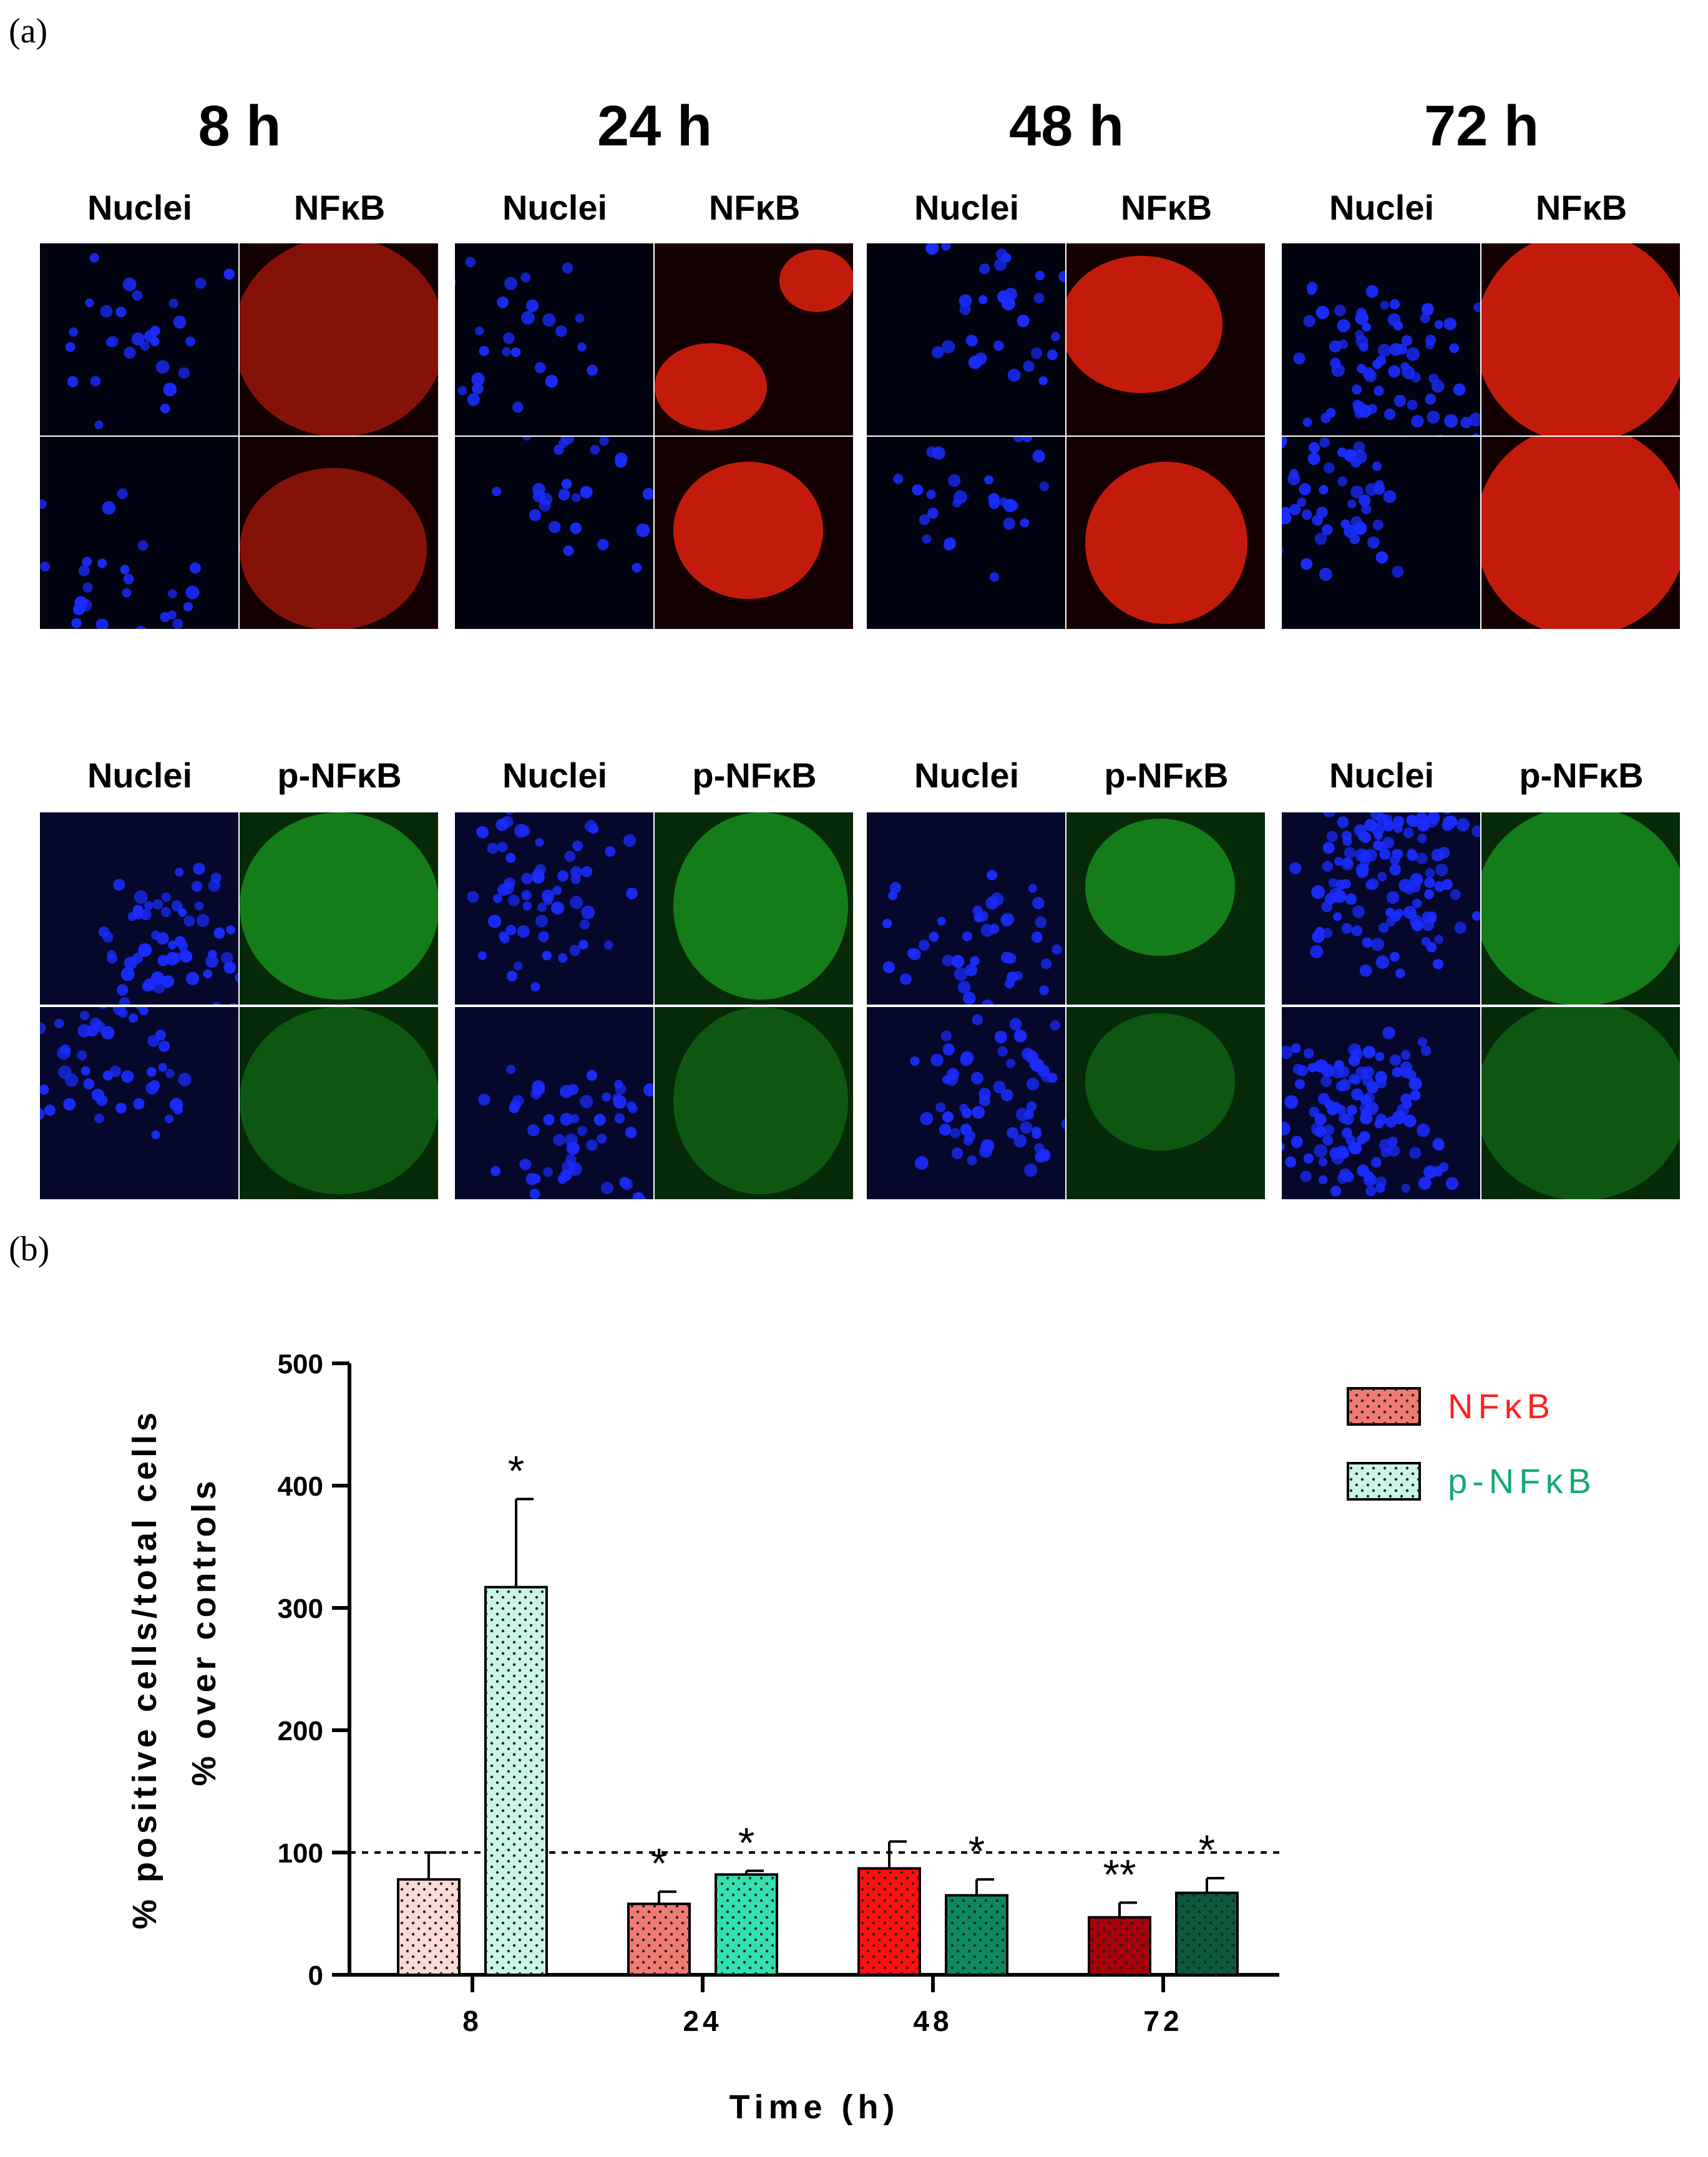 The height and width of the screenshot is (2157, 1708). What do you see at coordinates (144, 1669) in the screenshot?
I see `y-axis-title: % positive cells/total cells` at bounding box center [144, 1669].